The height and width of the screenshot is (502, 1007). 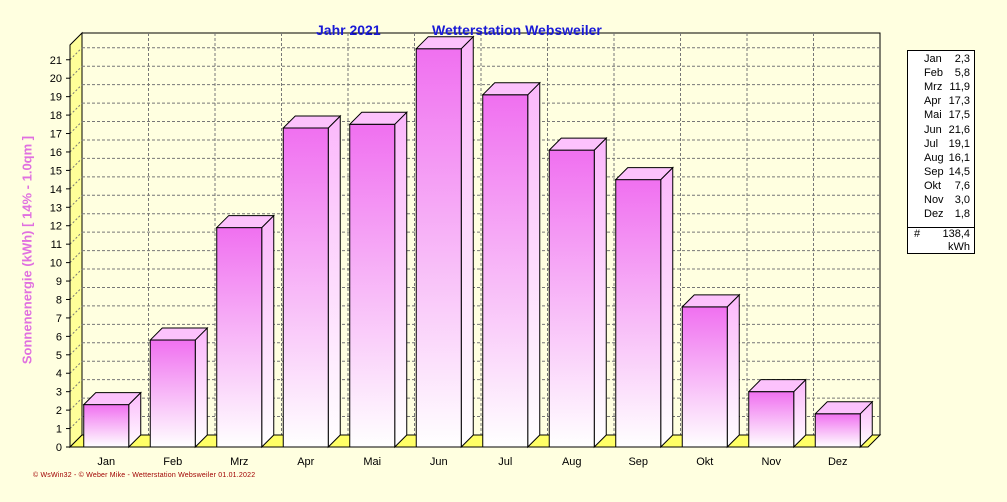 What do you see at coordinates (572, 462) in the screenshot?
I see `x-tick-label: Aug` at bounding box center [572, 462].